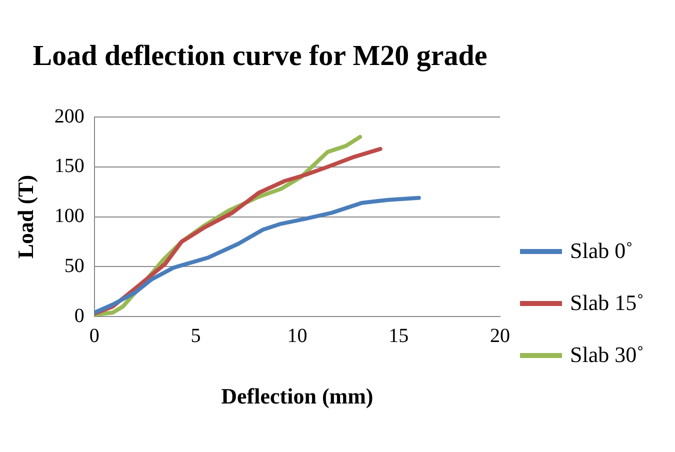 This screenshot has height=452, width=675. I want to click on y-axis-title: Load (T), so click(25, 216).